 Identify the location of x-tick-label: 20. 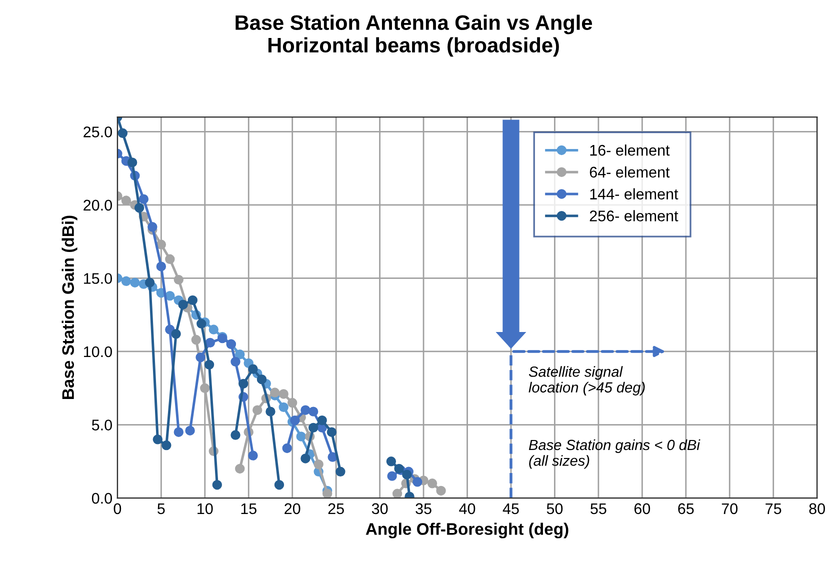
(292, 508).